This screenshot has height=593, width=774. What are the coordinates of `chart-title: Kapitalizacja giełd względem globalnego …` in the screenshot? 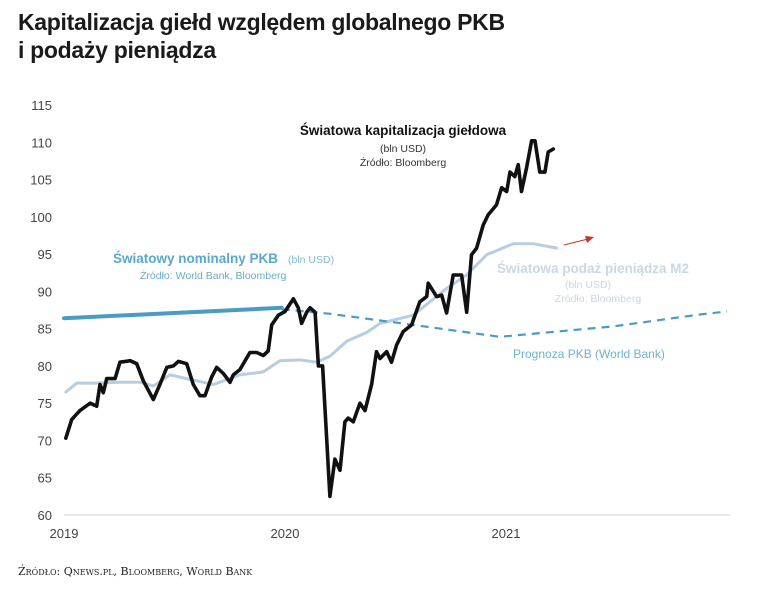 It's located at (261, 36).